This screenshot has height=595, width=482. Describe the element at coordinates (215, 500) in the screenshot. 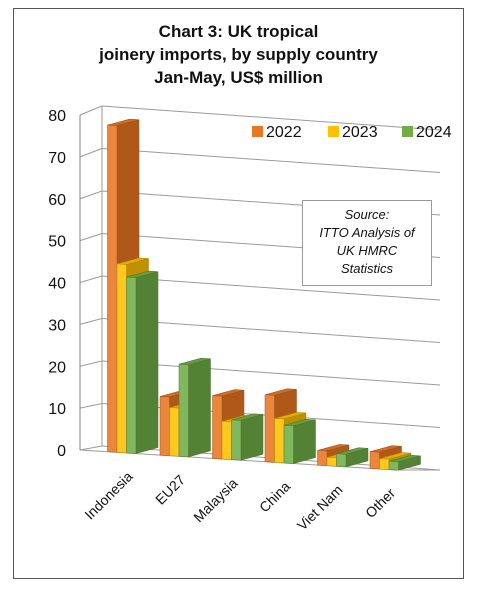

I see `x-tick-label: Malaysia` at that location.